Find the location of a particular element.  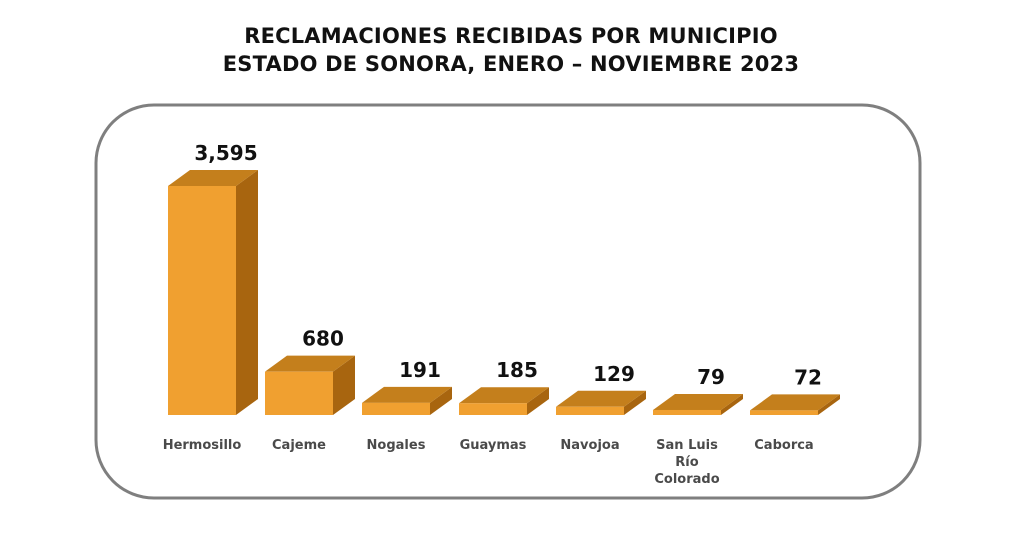

category-label-guaymas: Guaymas is located at coordinates (493, 445).